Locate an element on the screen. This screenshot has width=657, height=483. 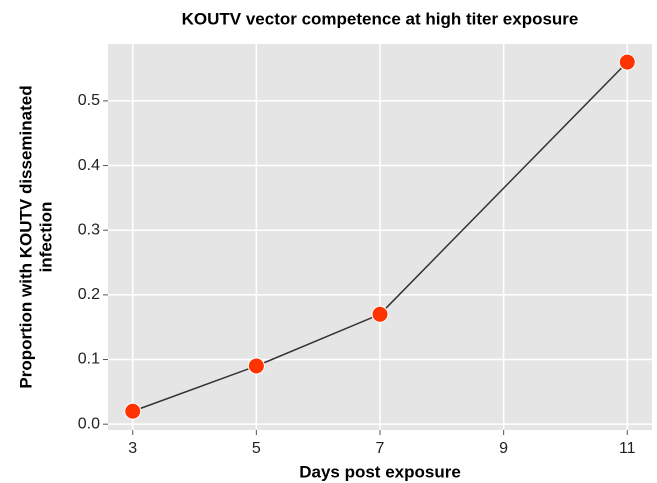
y-tick-label: 0.2 is located at coordinates (89, 294).